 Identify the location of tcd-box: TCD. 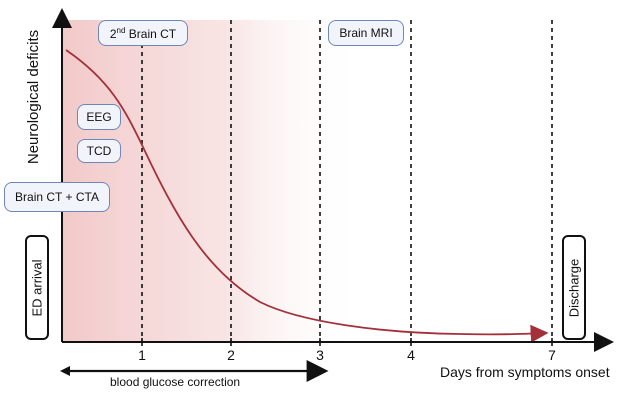
(99, 151).